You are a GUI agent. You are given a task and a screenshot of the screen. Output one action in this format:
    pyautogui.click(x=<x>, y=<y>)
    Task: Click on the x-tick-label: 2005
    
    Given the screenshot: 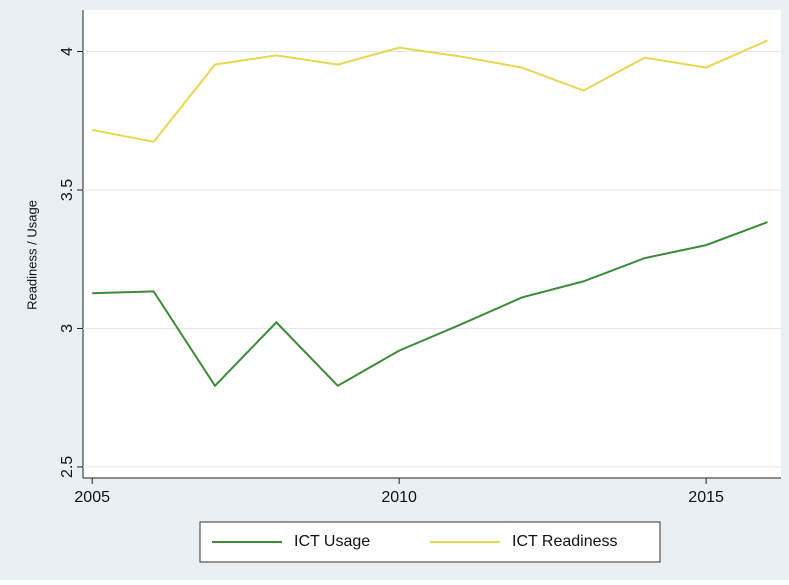 What is the action you would take?
    pyautogui.click(x=92, y=497)
    